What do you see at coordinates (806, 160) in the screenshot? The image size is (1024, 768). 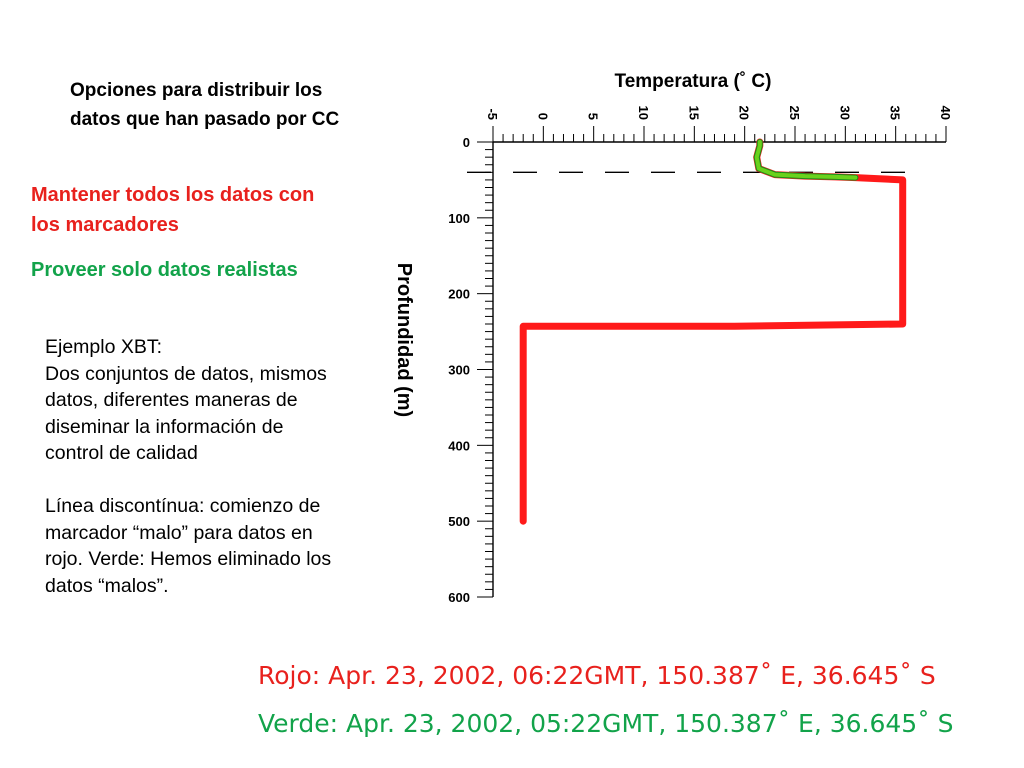 I see `series-green-line` at bounding box center [806, 160].